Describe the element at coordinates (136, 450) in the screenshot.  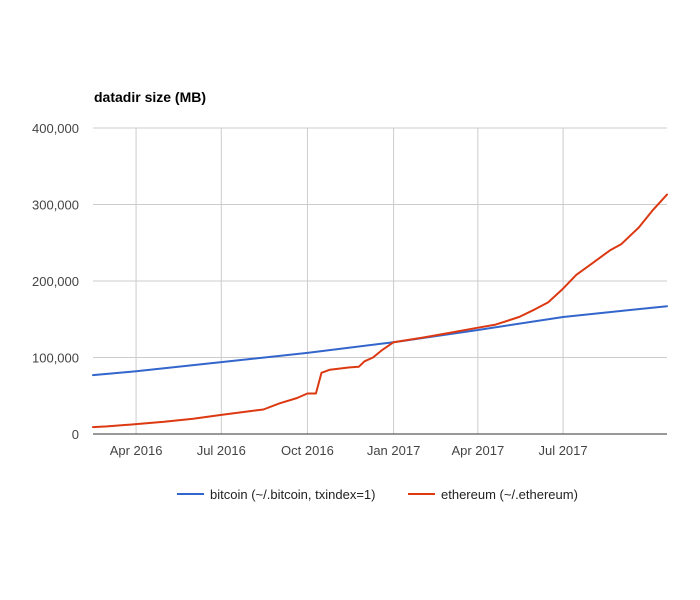
I see `x-tick-label: Apr 2016` at that location.